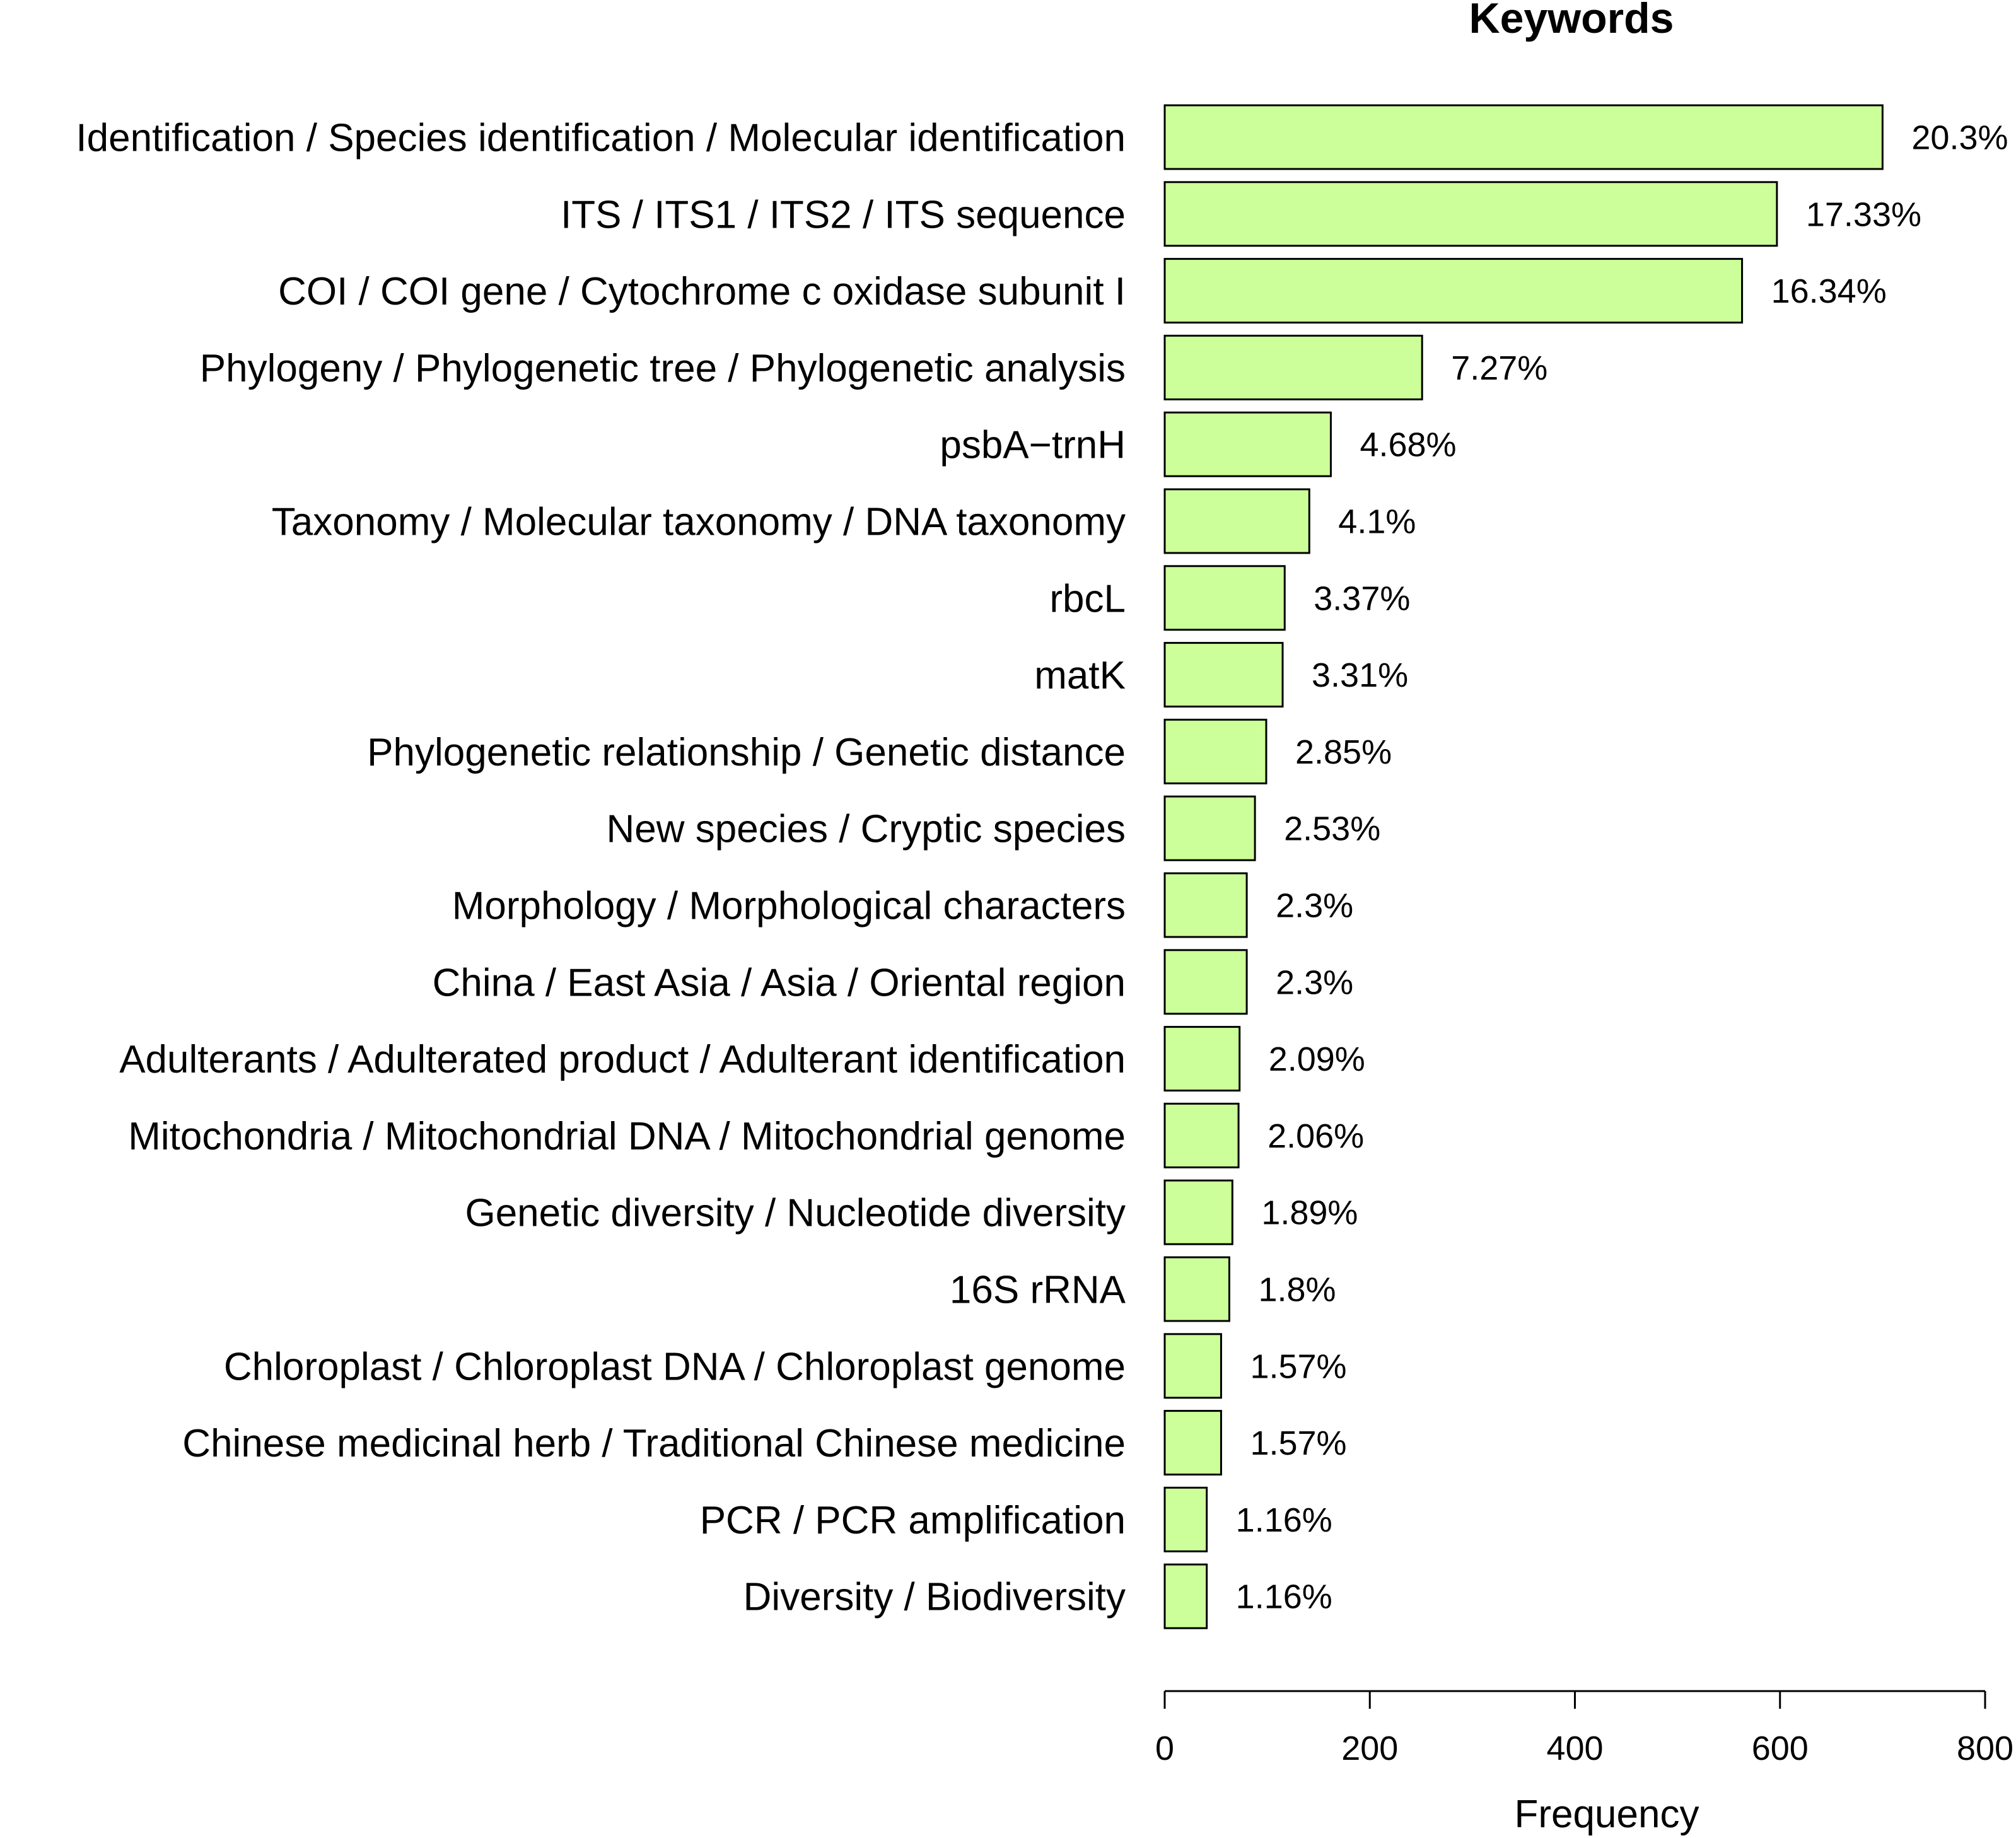  What do you see at coordinates (1087, 598) in the screenshot?
I see `category-label: rbcL` at bounding box center [1087, 598].